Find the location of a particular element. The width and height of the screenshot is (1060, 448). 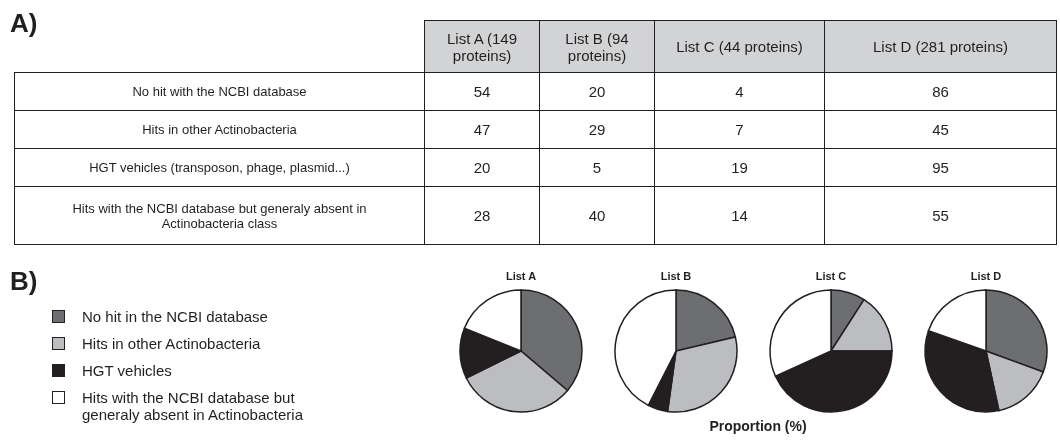

category-label: HGT vehicles (transposon, phage, plasmid...) is located at coordinates (219, 167).